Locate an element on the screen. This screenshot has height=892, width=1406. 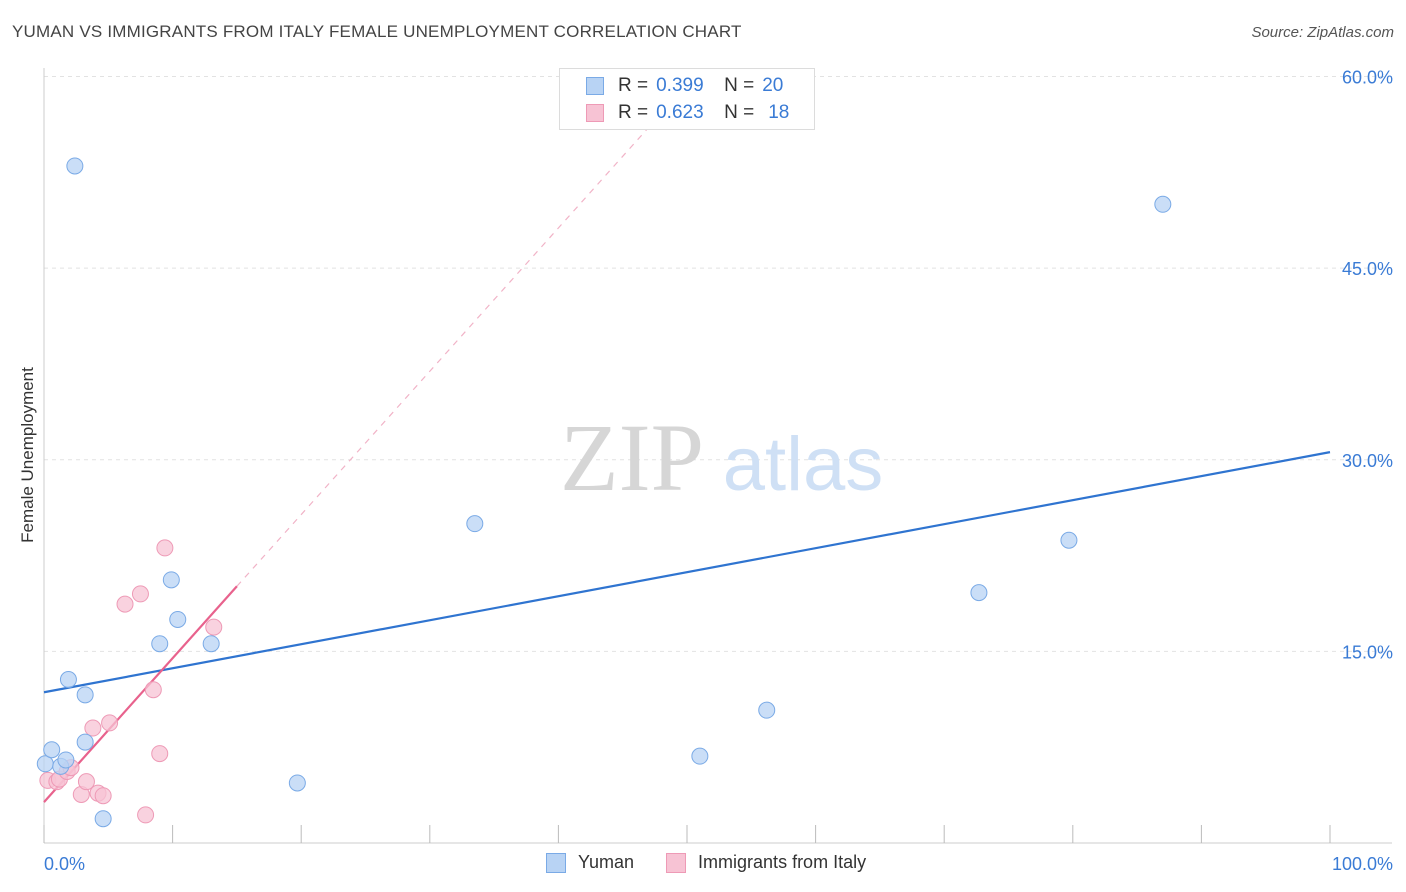
yuman-swatch is located at coordinates (595, 86).